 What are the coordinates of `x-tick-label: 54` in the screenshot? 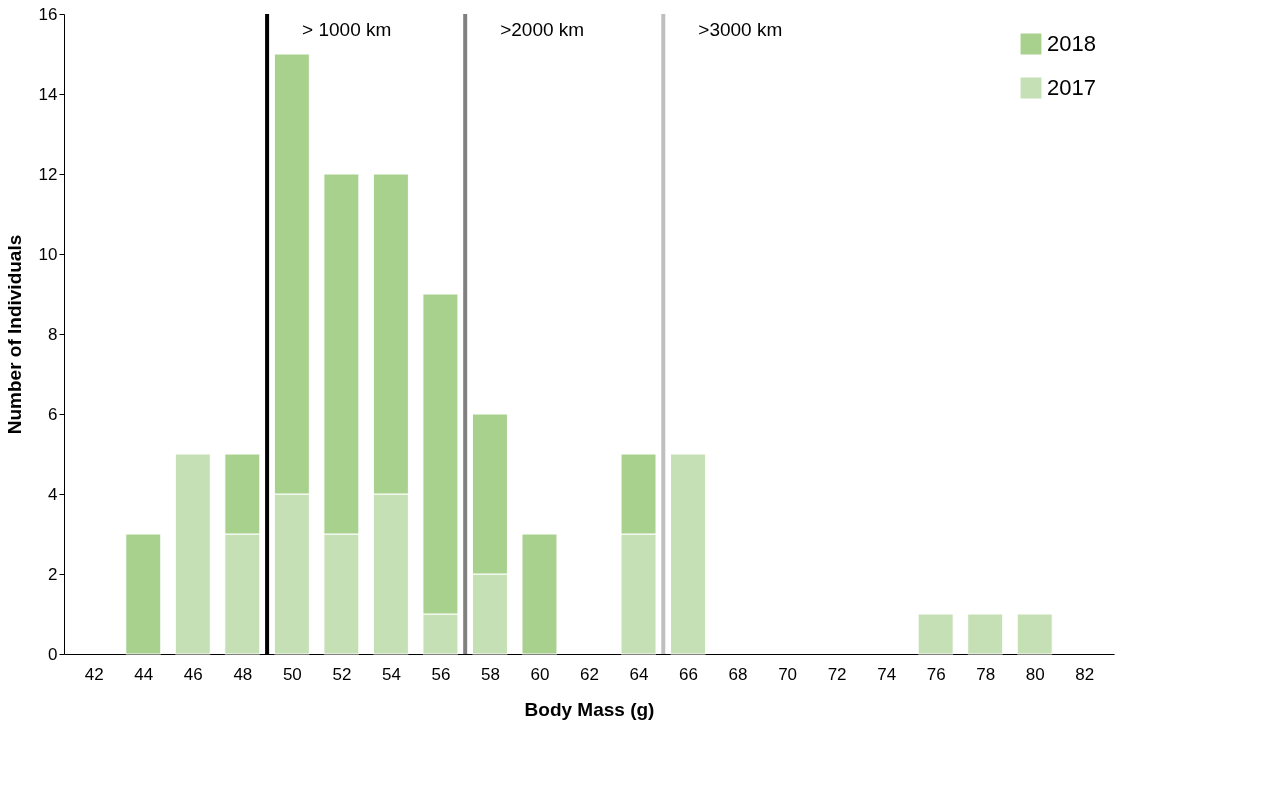 It's located at (391, 674).